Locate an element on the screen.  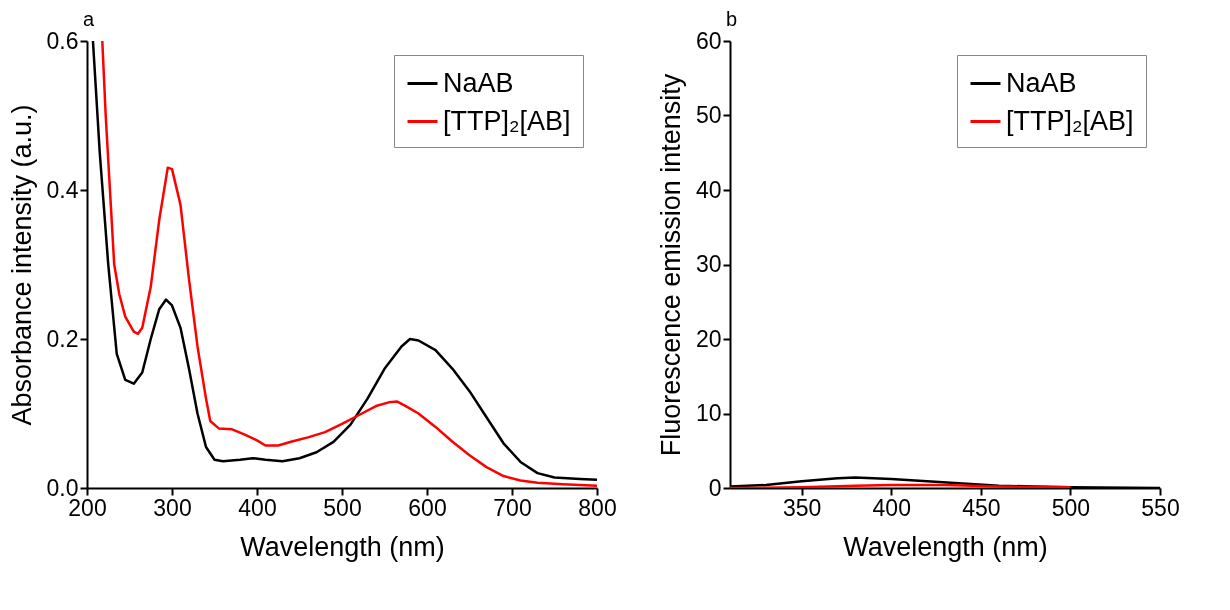
x-tick-label: 300 is located at coordinates (172, 507).